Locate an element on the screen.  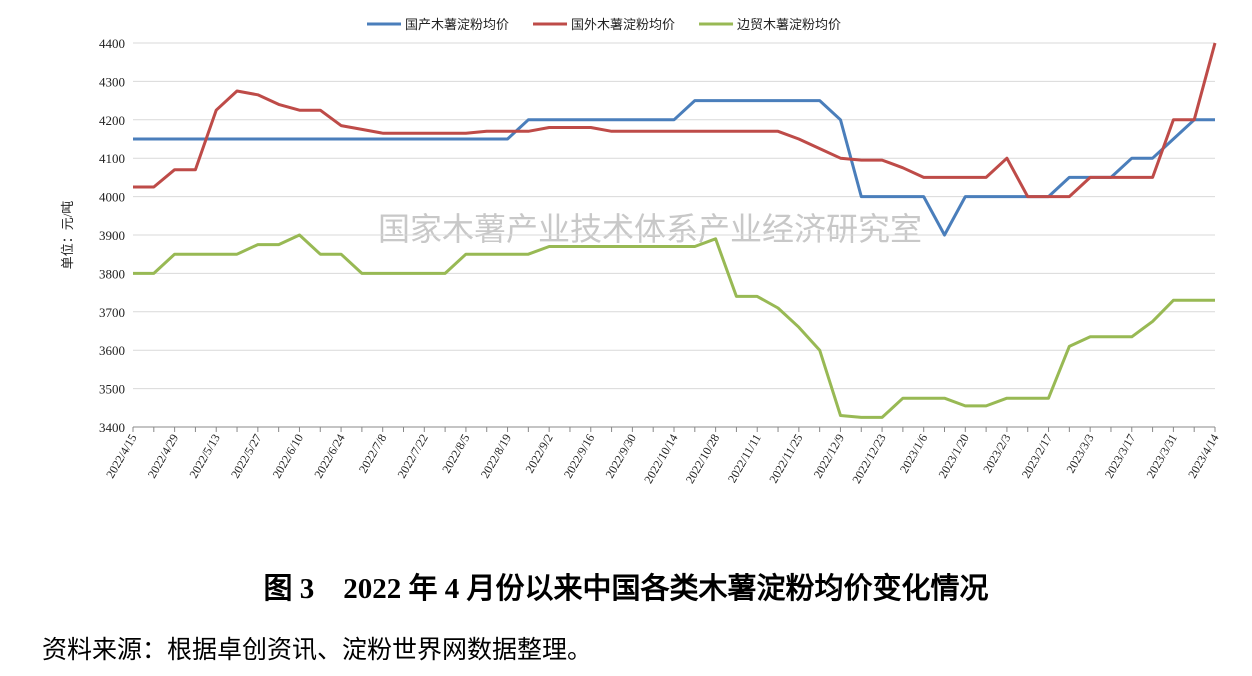
x-tick-label: 2023/3/17 is located at coordinates (1120, 456).